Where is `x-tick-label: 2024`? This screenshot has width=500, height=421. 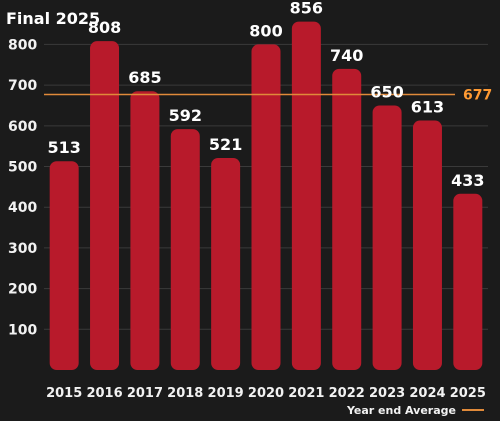 x-tick-label: 2024 is located at coordinates (427, 393).